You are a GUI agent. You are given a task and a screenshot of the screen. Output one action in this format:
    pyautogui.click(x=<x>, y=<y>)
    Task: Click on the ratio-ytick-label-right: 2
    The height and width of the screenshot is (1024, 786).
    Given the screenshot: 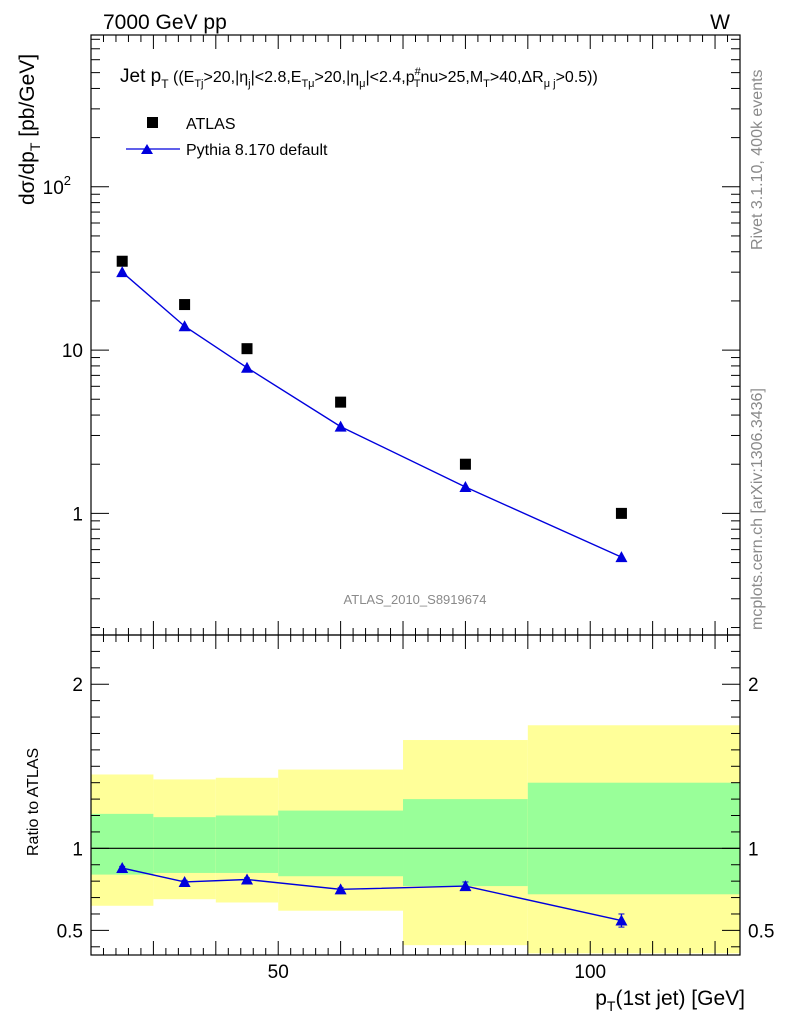 What is the action you would take?
    pyautogui.click(x=753, y=685)
    